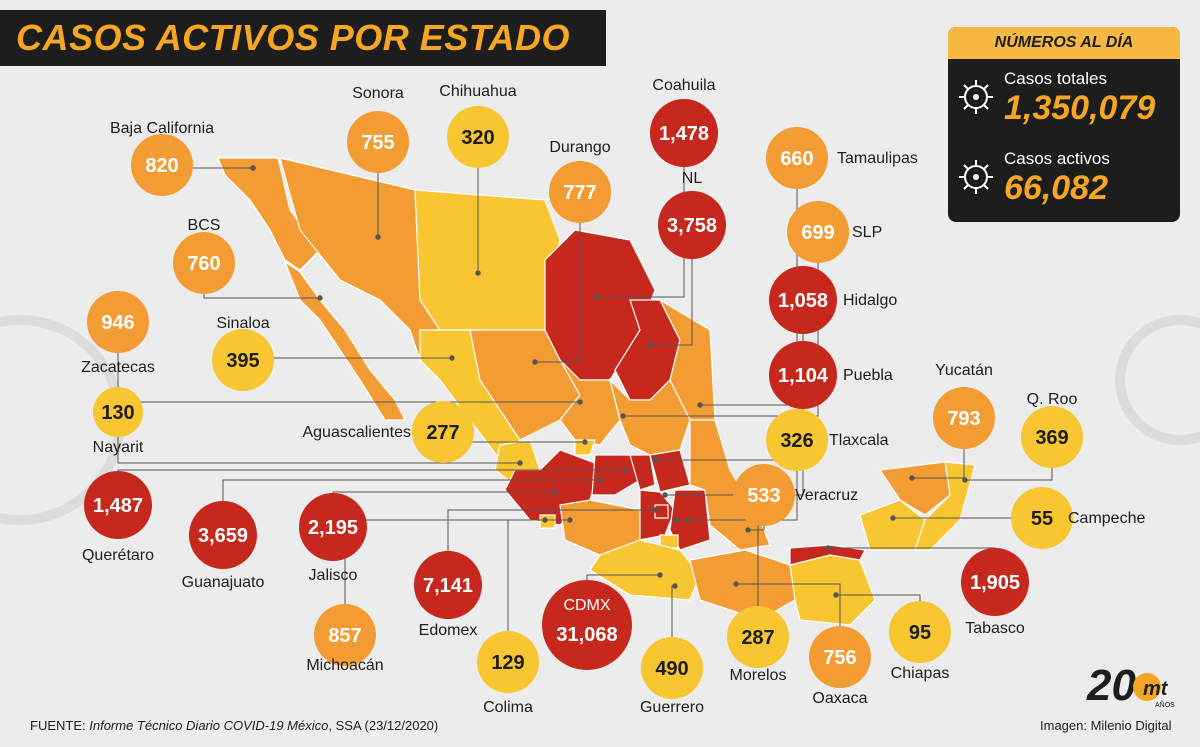 The width and height of the screenshot is (1200, 747). I want to click on value-label: 1,487, so click(118, 506).